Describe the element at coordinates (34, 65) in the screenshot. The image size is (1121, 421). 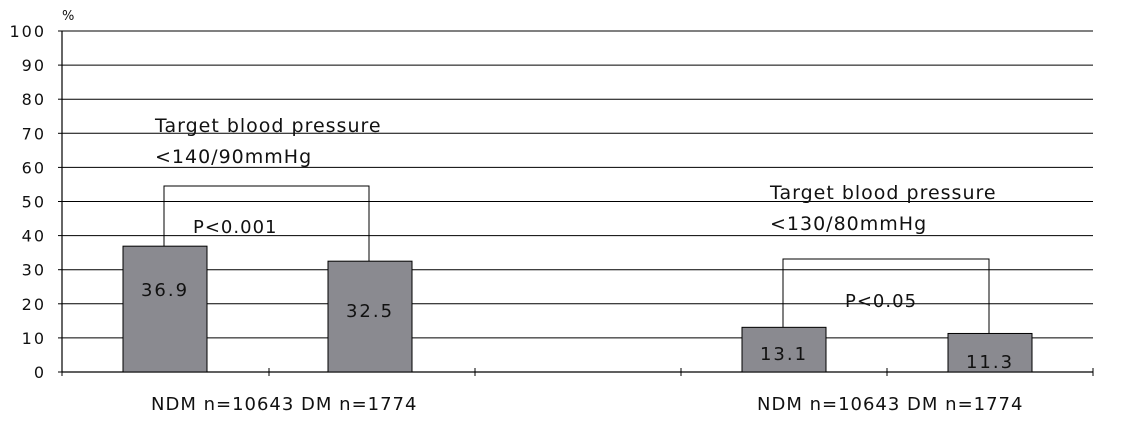
I see `y-tick-label: 90` at that location.